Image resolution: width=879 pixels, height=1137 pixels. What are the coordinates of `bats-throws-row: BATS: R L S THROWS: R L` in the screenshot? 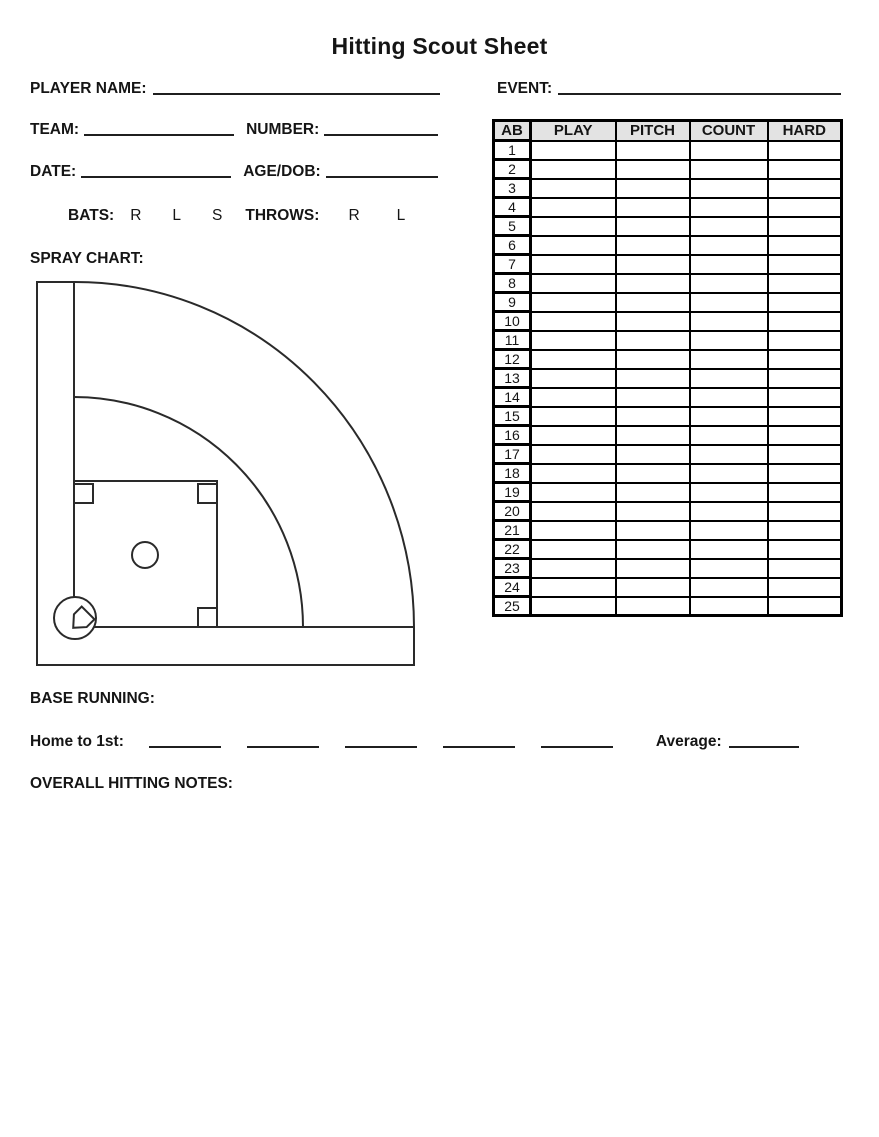 It's located at (236, 216).